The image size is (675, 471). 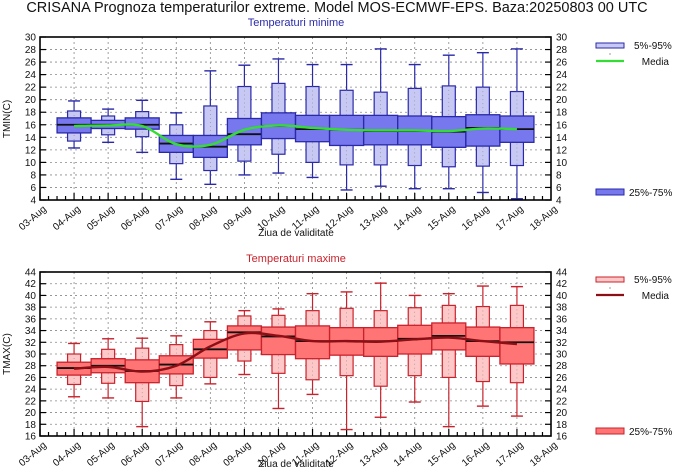 I want to click on x-tick-label: 08-Aug, so click(x=203, y=454).